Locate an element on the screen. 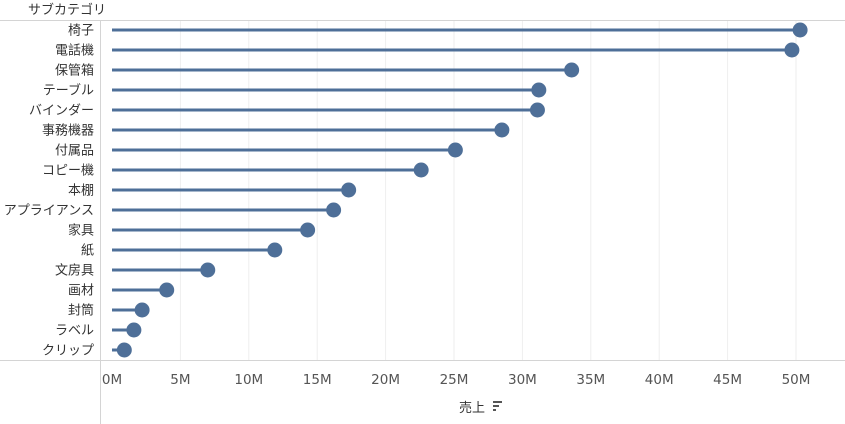  category-label: 事務機器 is located at coordinates (68, 131).